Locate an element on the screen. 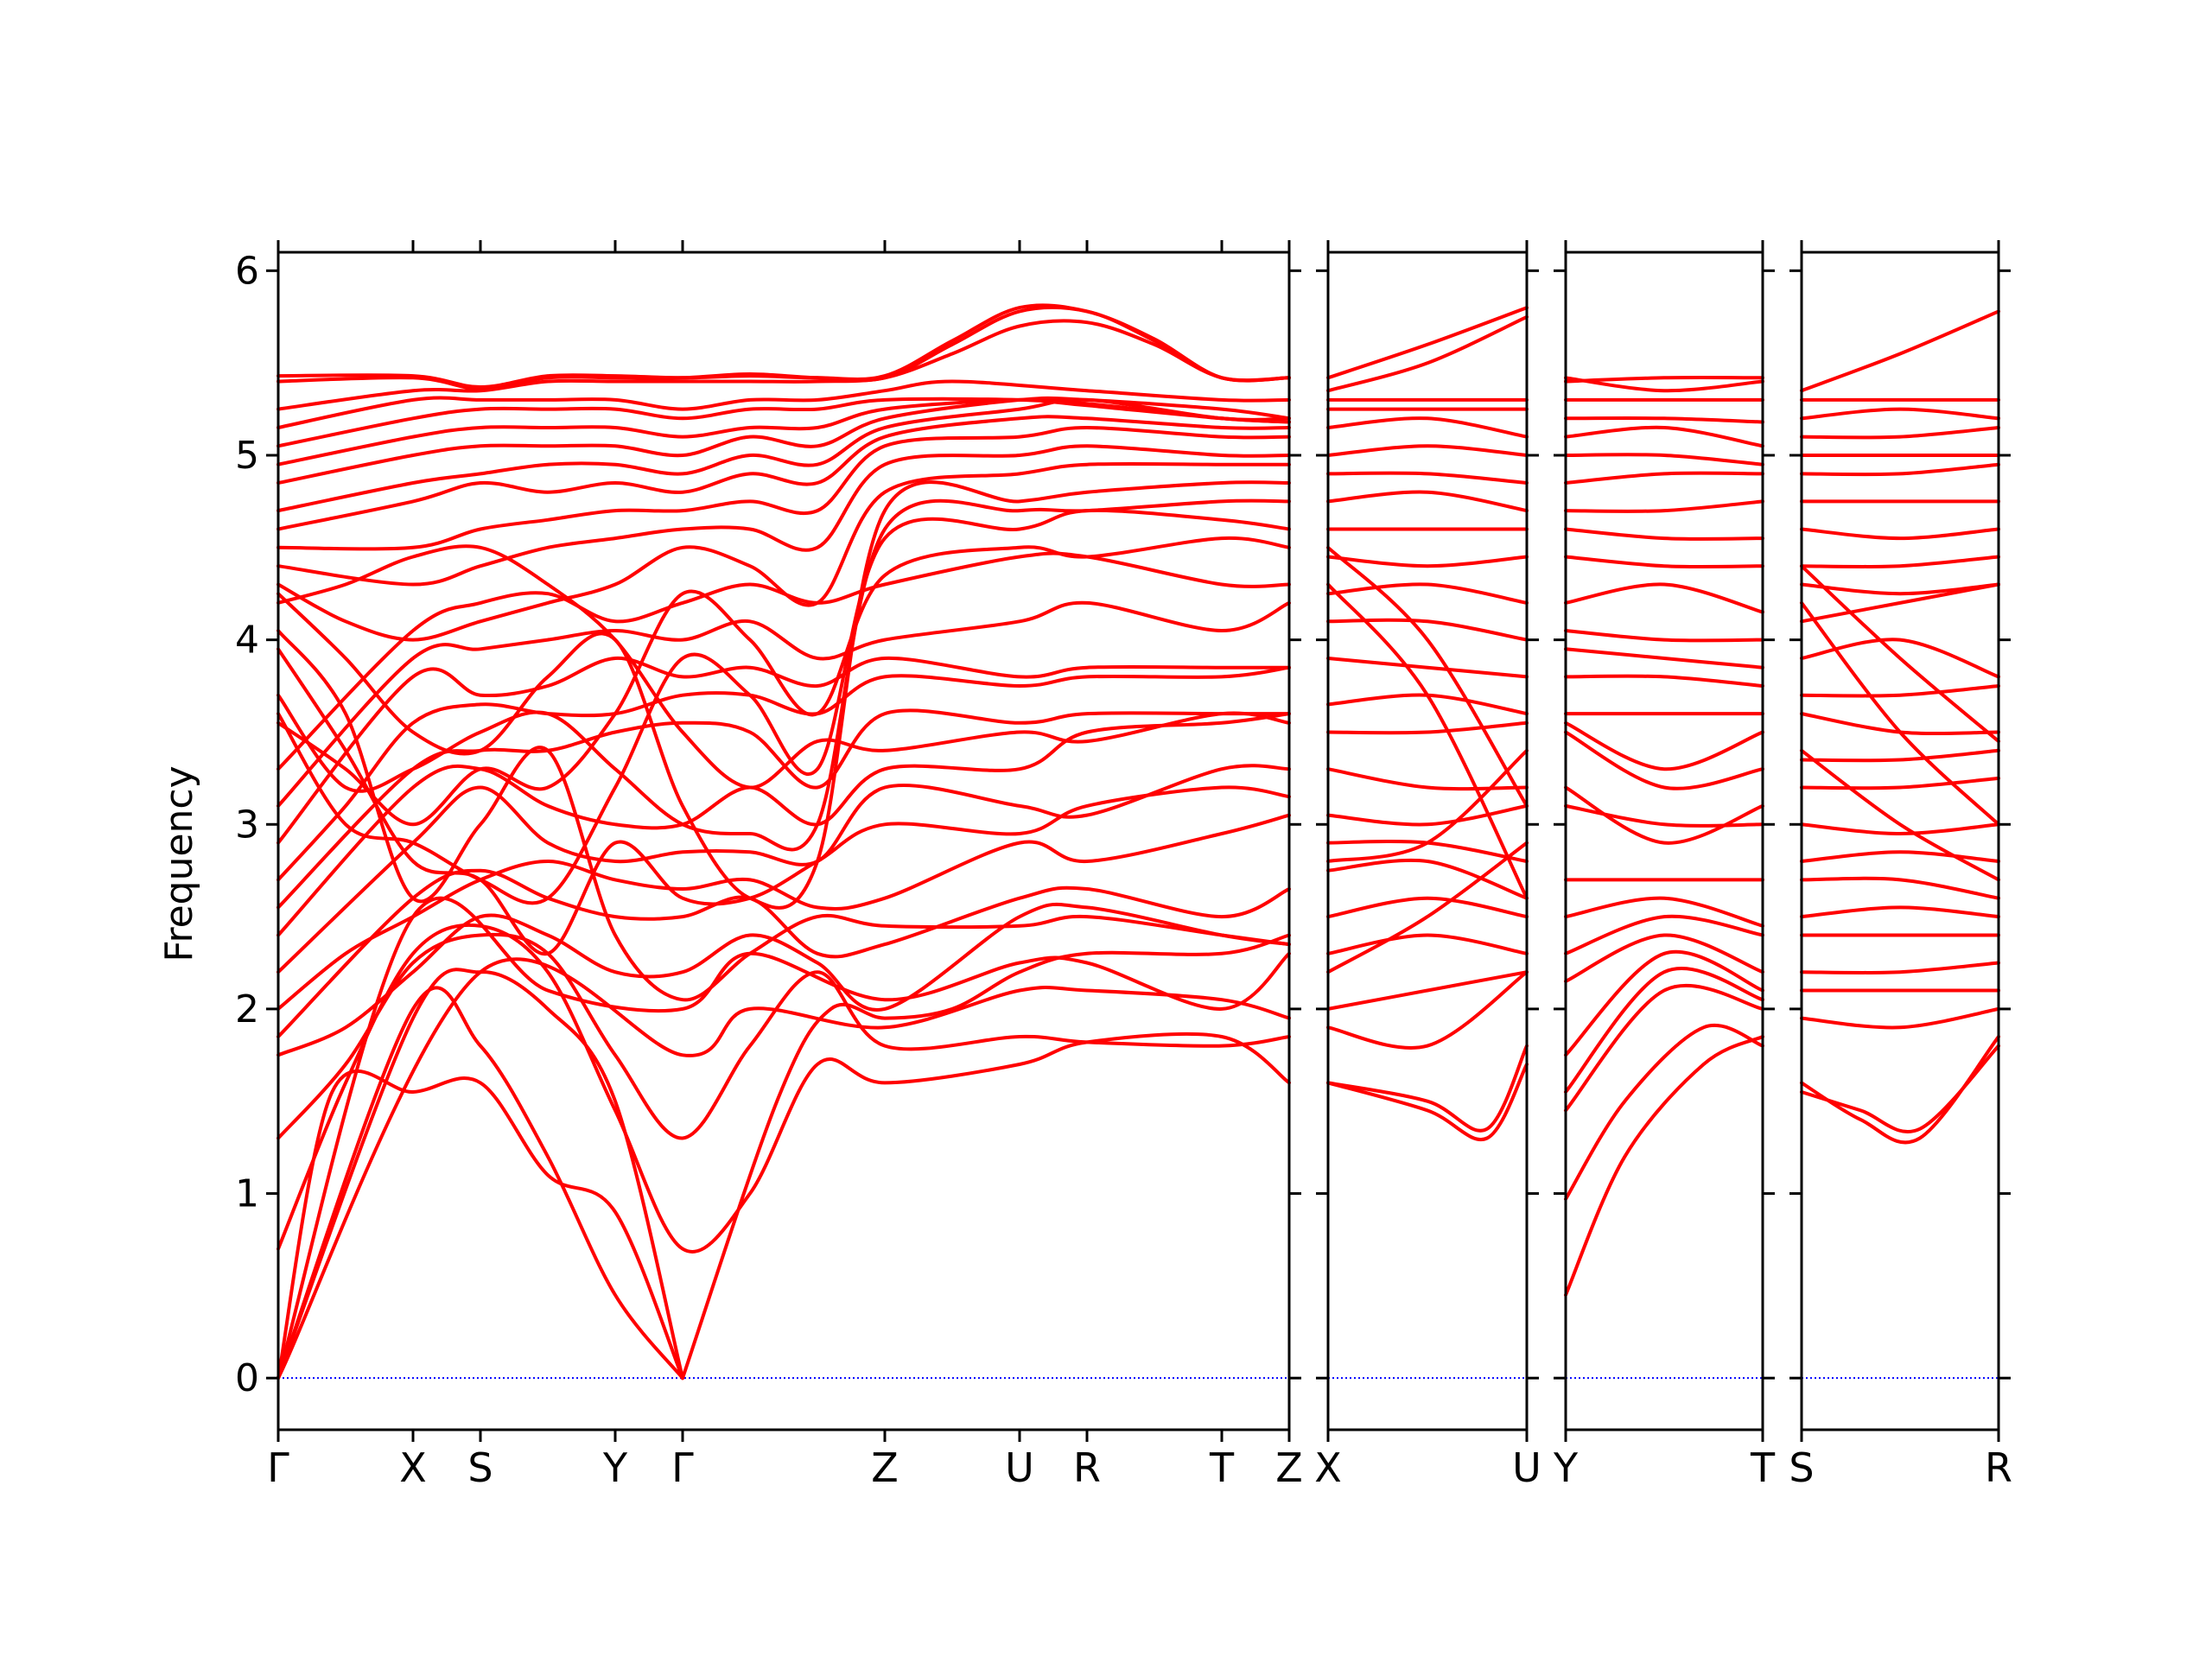  y-tick-label: 4 is located at coordinates (247, 641).